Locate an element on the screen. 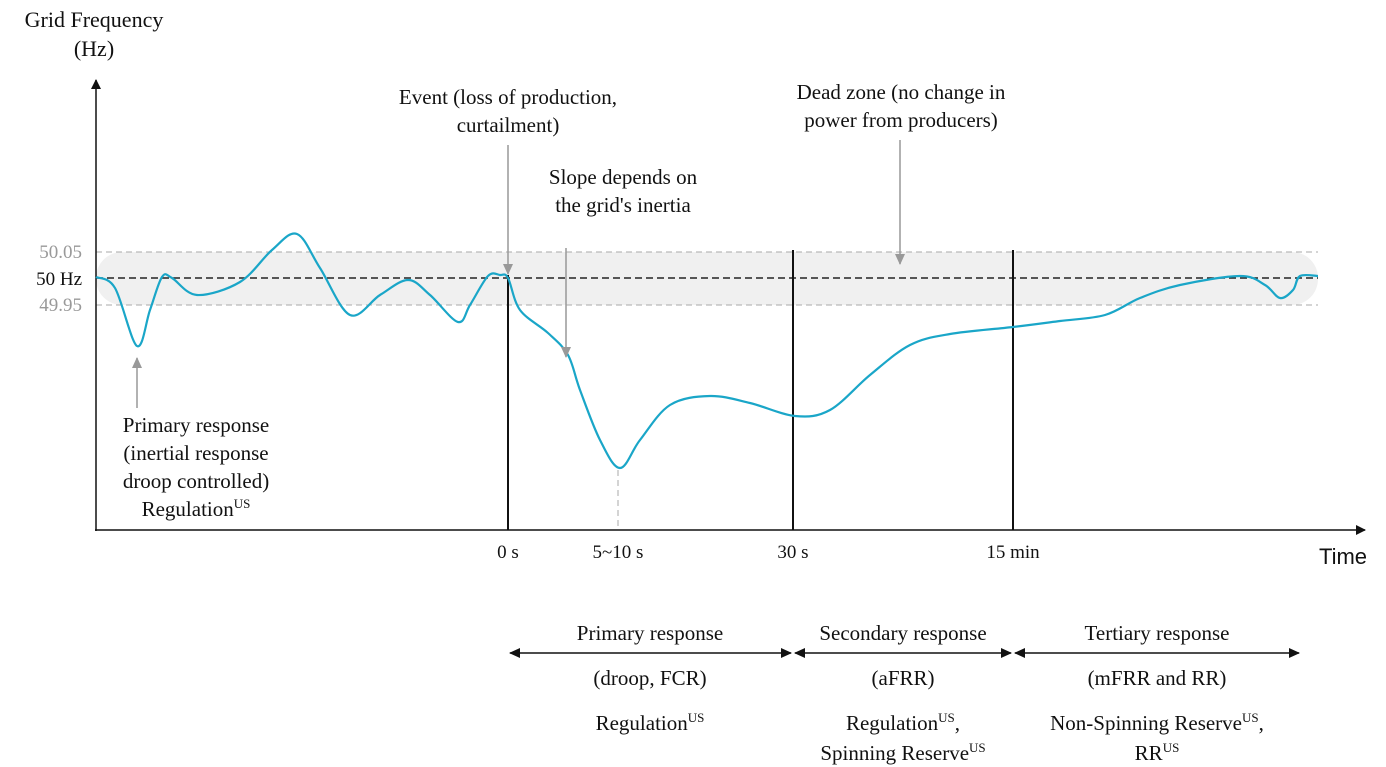  x-label: 15 min is located at coordinates (1013, 552).